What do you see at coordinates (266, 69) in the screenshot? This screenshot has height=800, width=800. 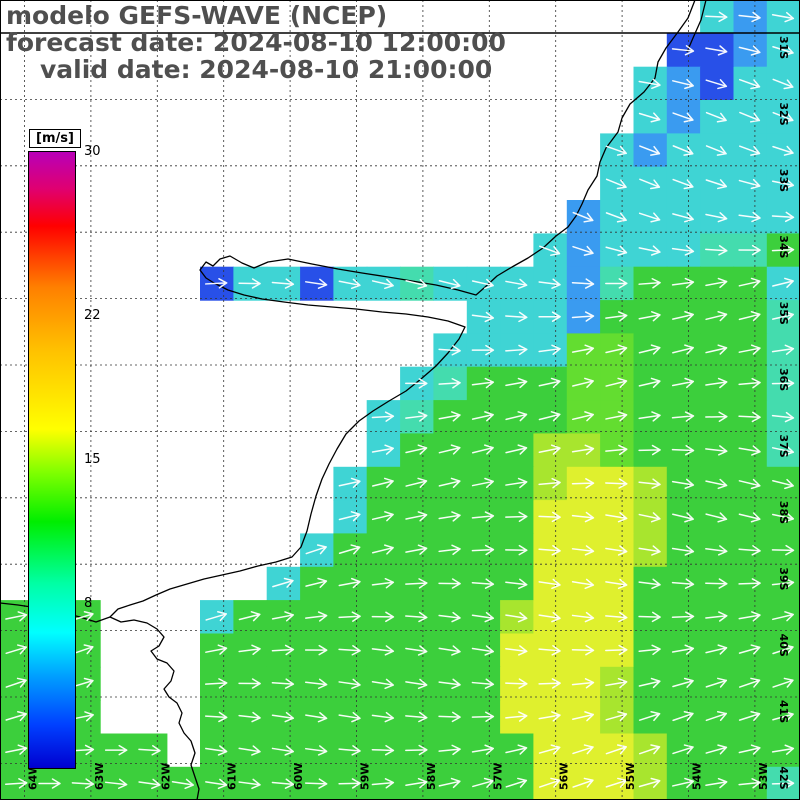 I see `valid-date-label: valid date: 2024-08-10 21:00:00` at bounding box center [266, 69].